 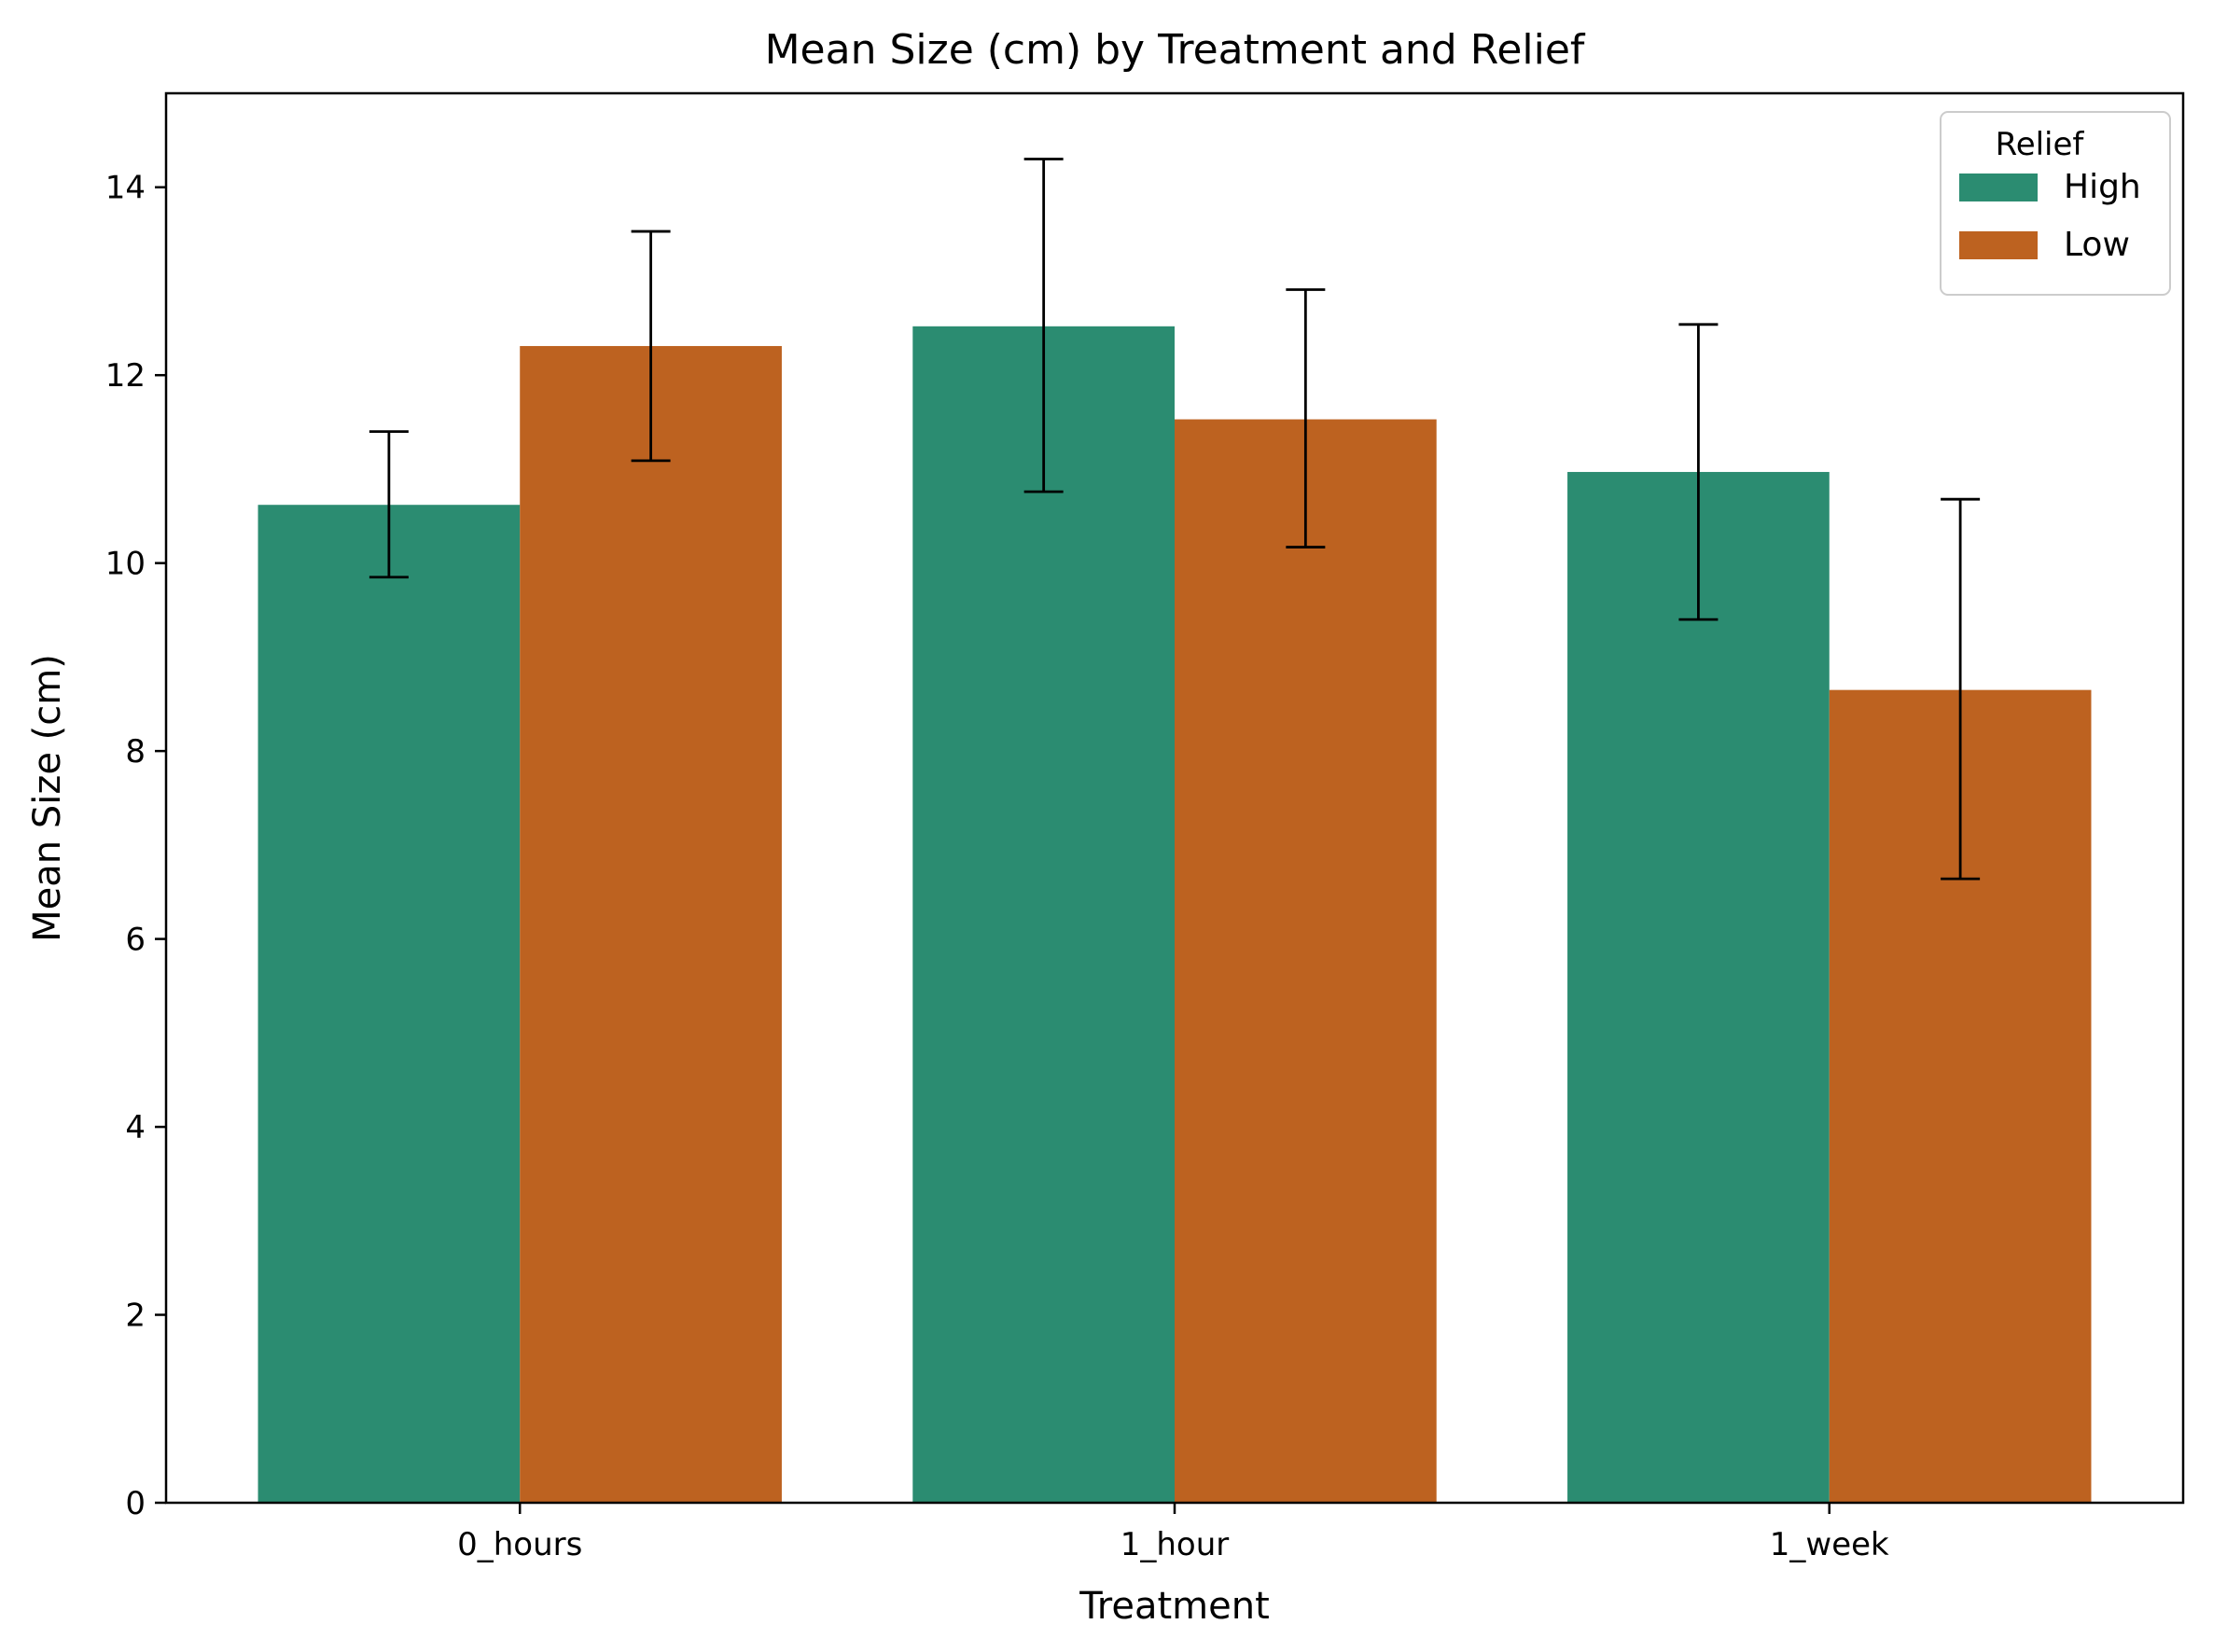 What do you see at coordinates (2040, 145) in the screenshot?
I see `legend-title: Relief` at bounding box center [2040, 145].